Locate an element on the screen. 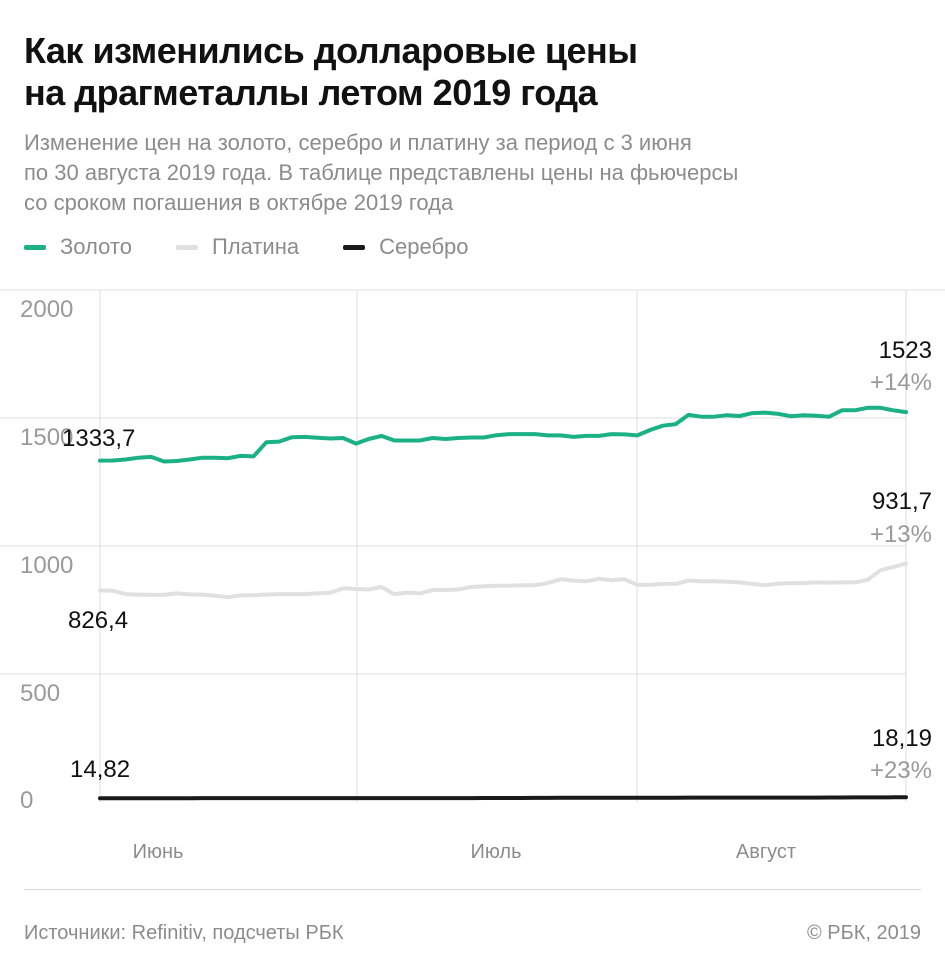 The width and height of the screenshot is (945, 969). y-tick-label: 2000 is located at coordinates (46, 309).